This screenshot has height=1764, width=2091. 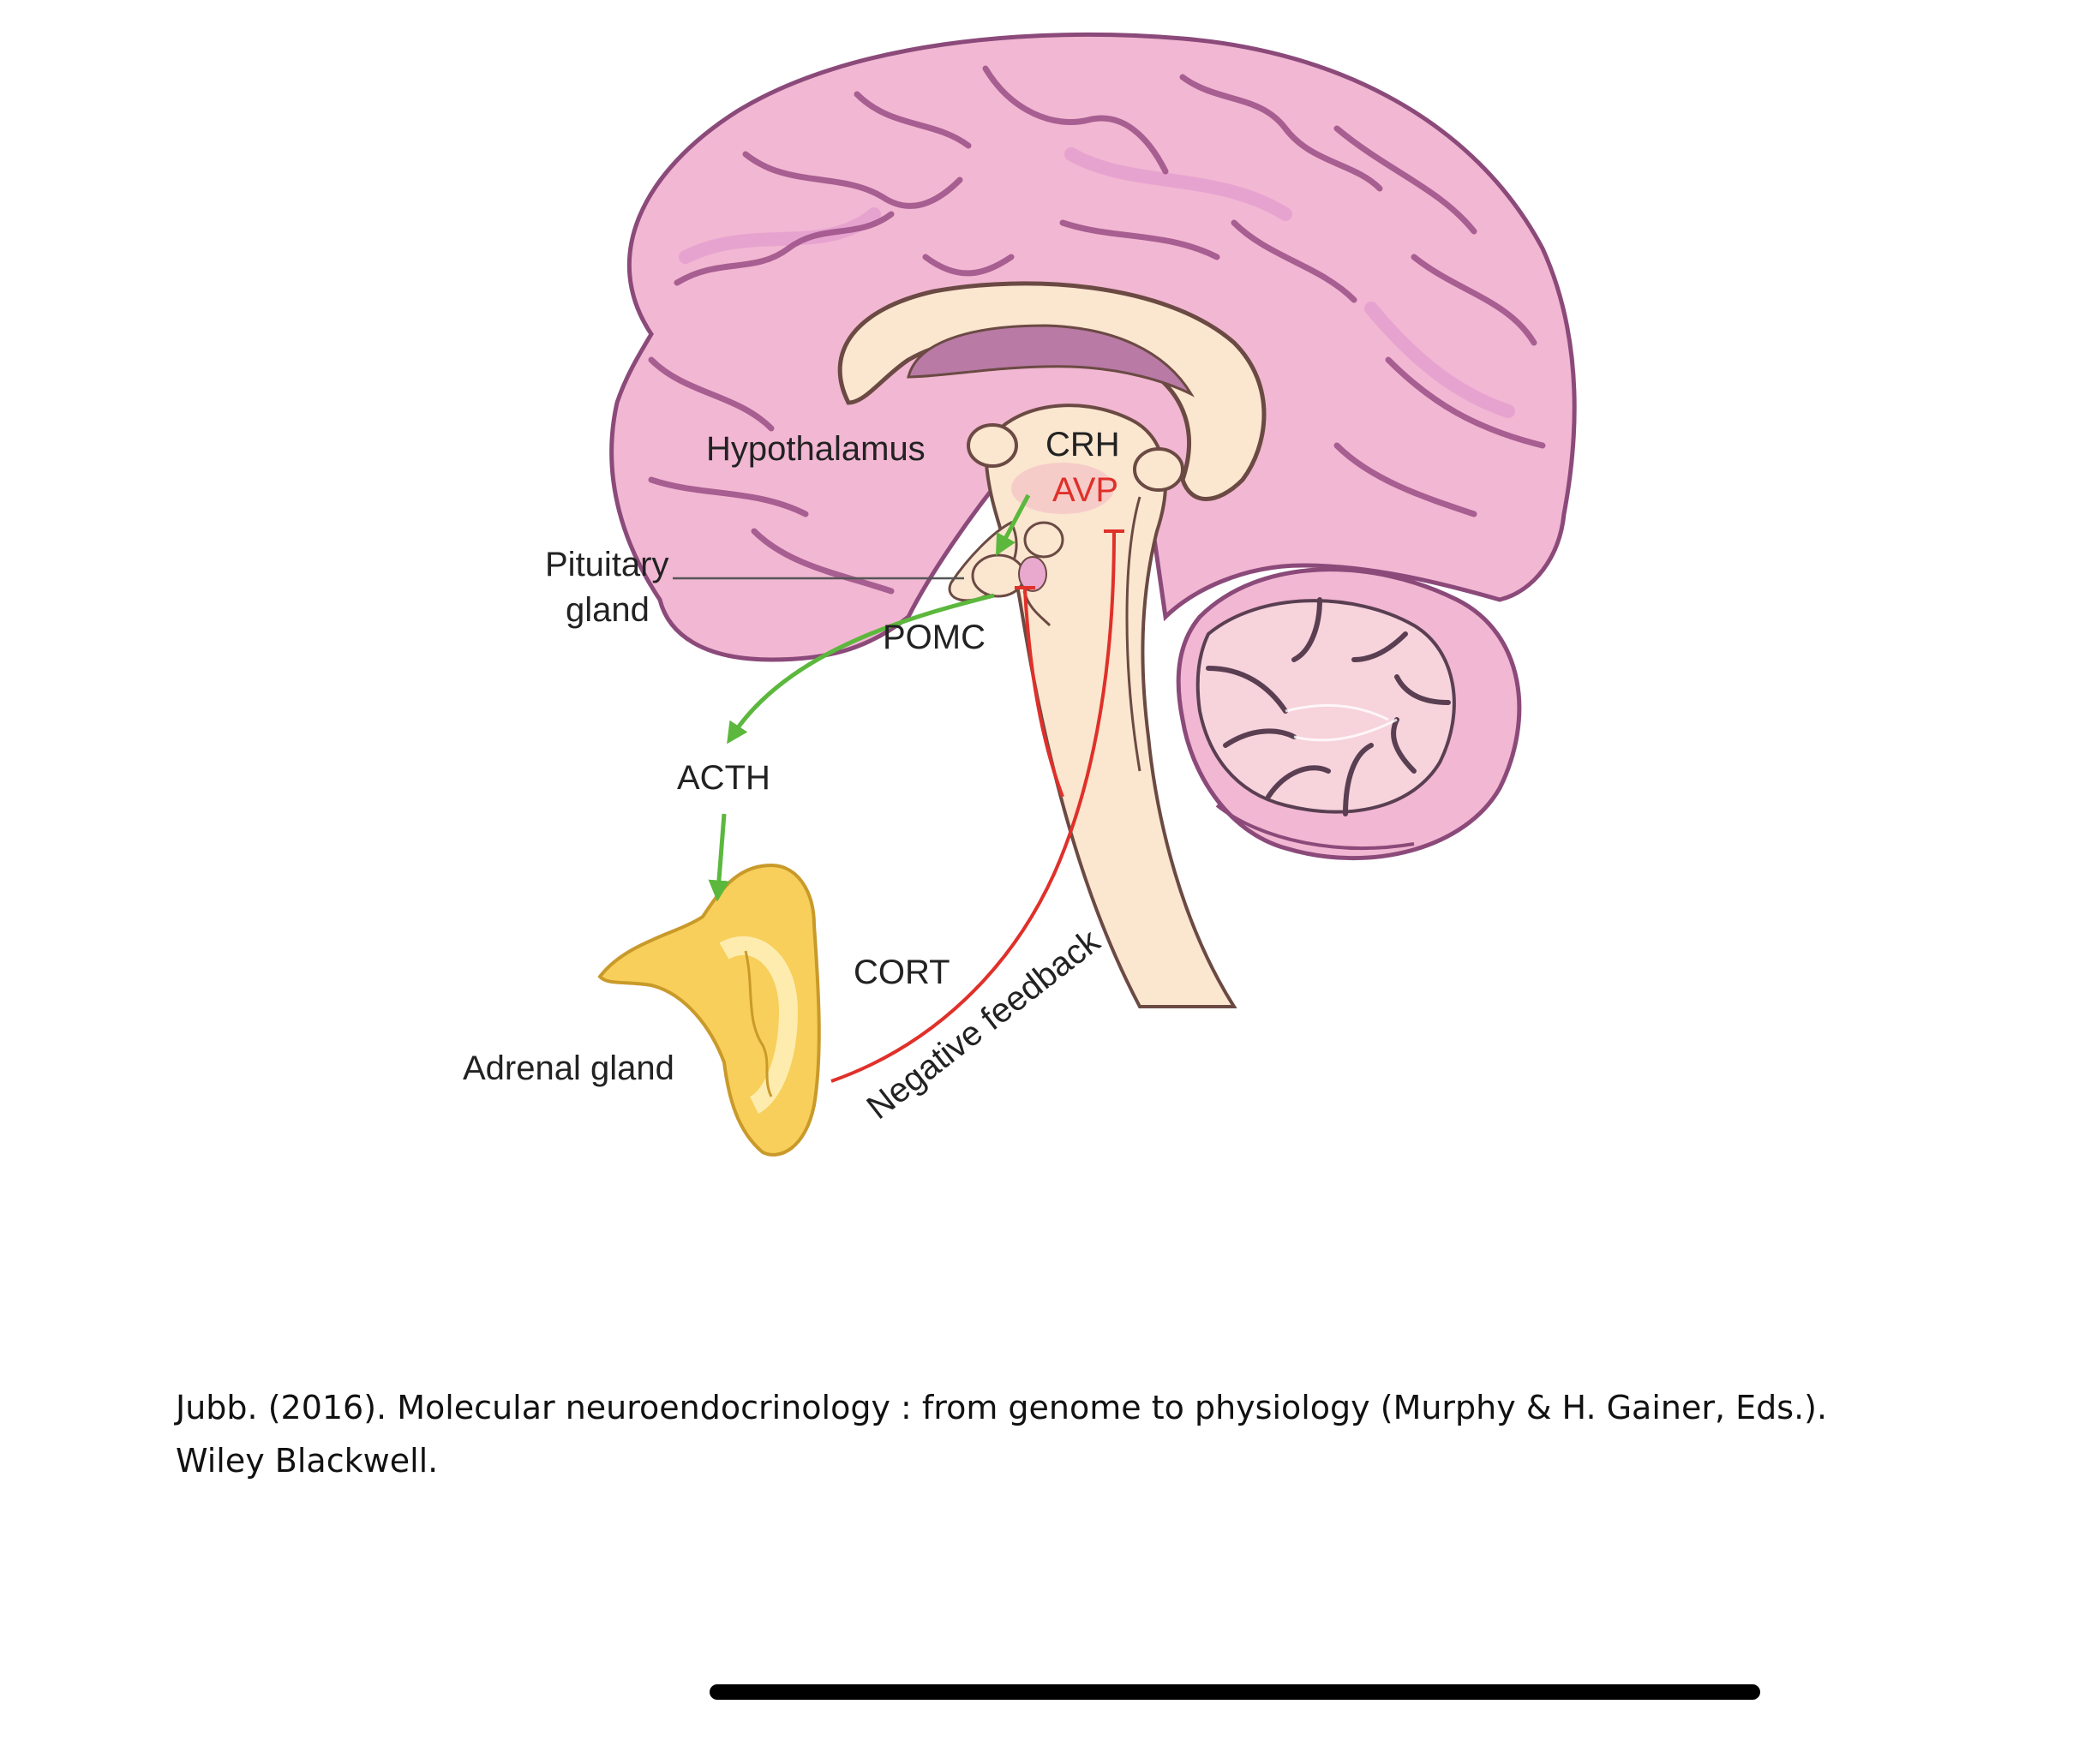 What do you see at coordinates (608, 610) in the screenshot?
I see `label-pituitary-line2: gland` at bounding box center [608, 610].